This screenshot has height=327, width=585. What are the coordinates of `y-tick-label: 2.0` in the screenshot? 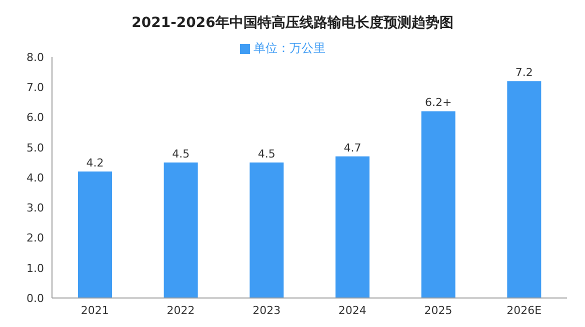 It's located at (35, 238).